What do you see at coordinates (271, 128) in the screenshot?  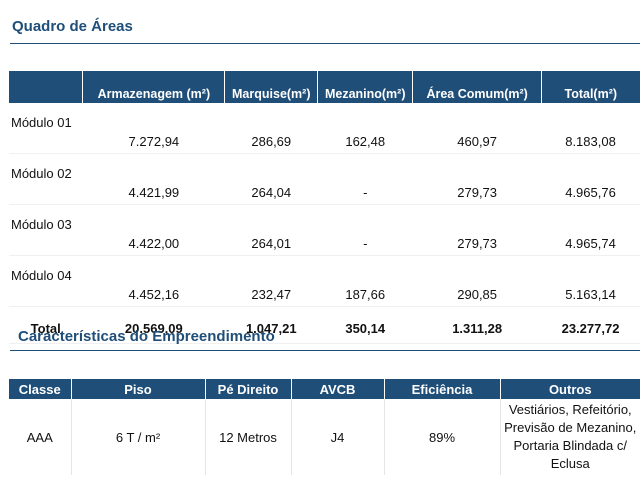 I see `cell-marquise: 286,69` at bounding box center [271, 128].